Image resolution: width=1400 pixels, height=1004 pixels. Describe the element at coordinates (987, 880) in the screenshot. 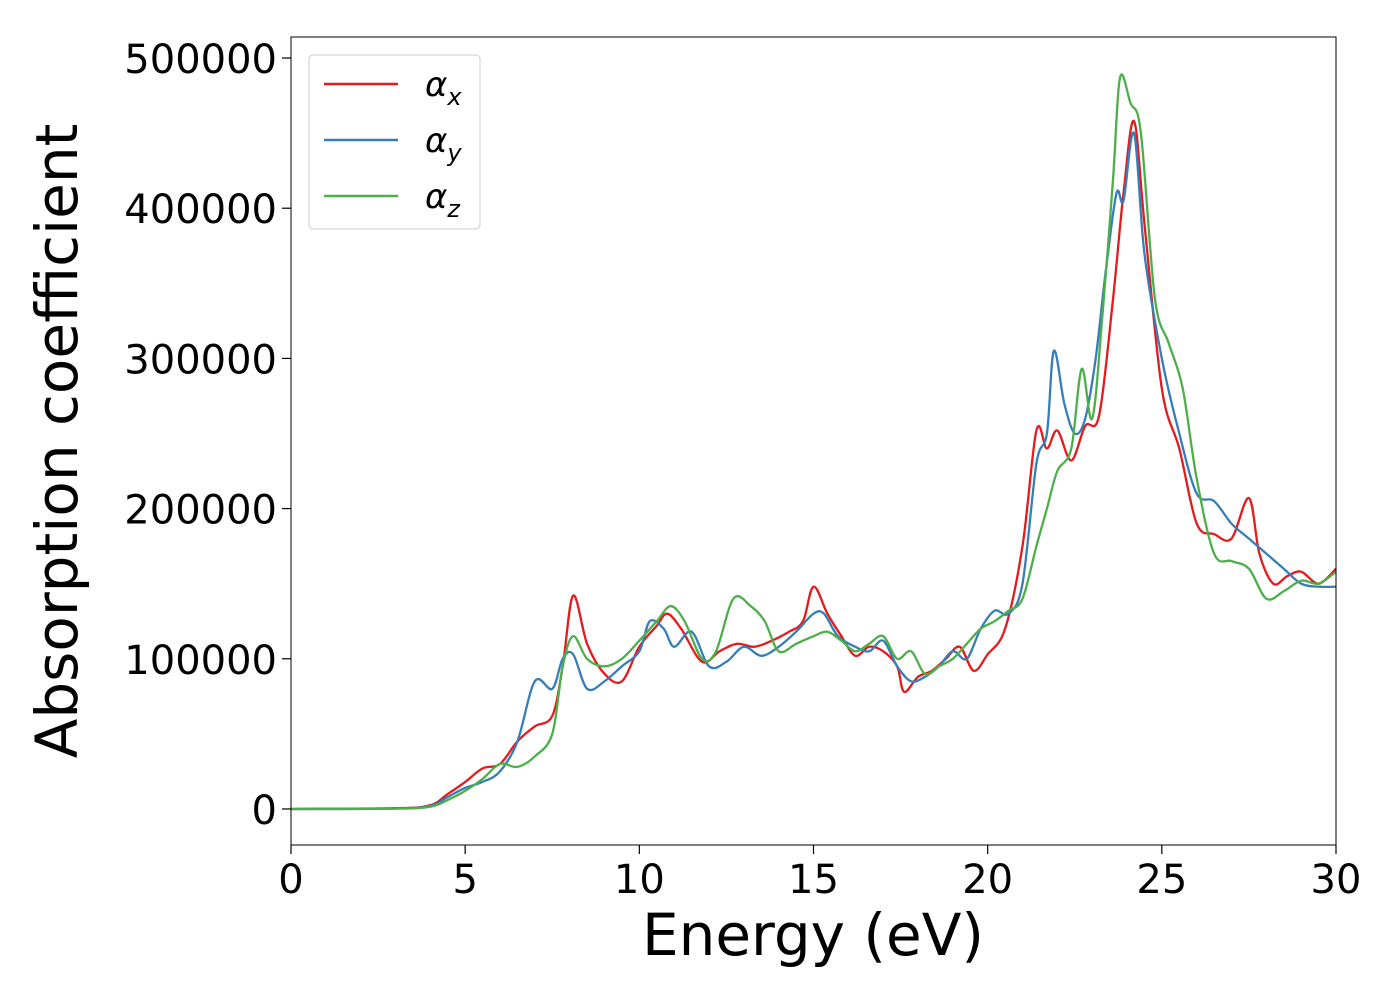

I see `x-tick-label: 20` at that location.